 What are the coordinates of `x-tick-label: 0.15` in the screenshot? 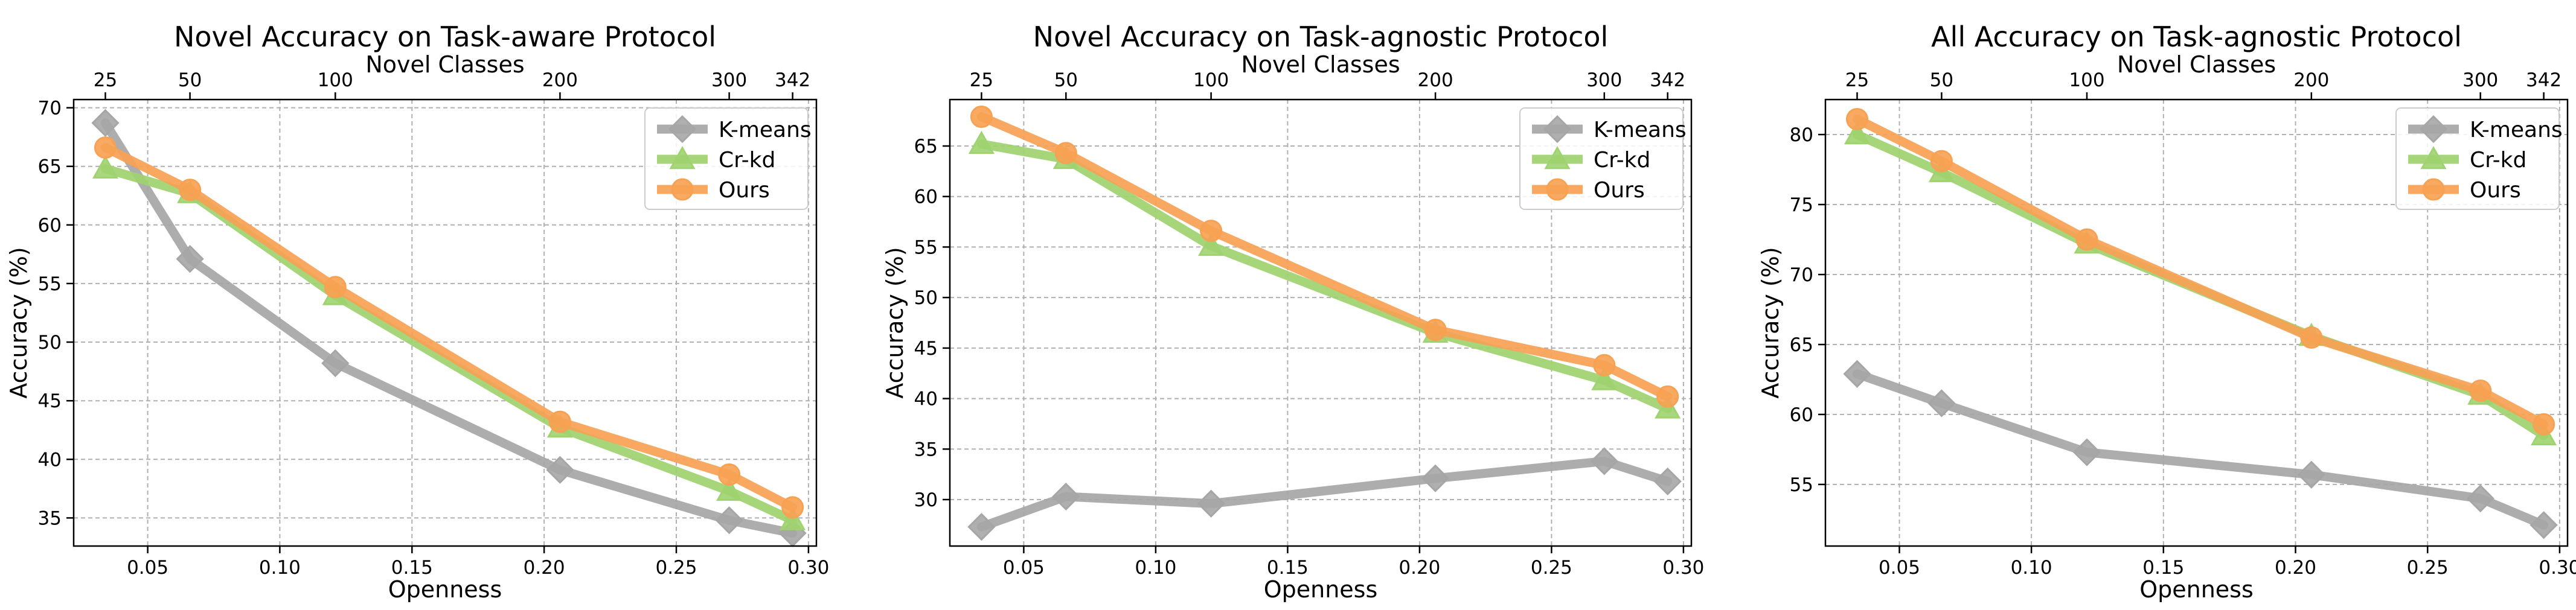 It's located at (2163, 568).